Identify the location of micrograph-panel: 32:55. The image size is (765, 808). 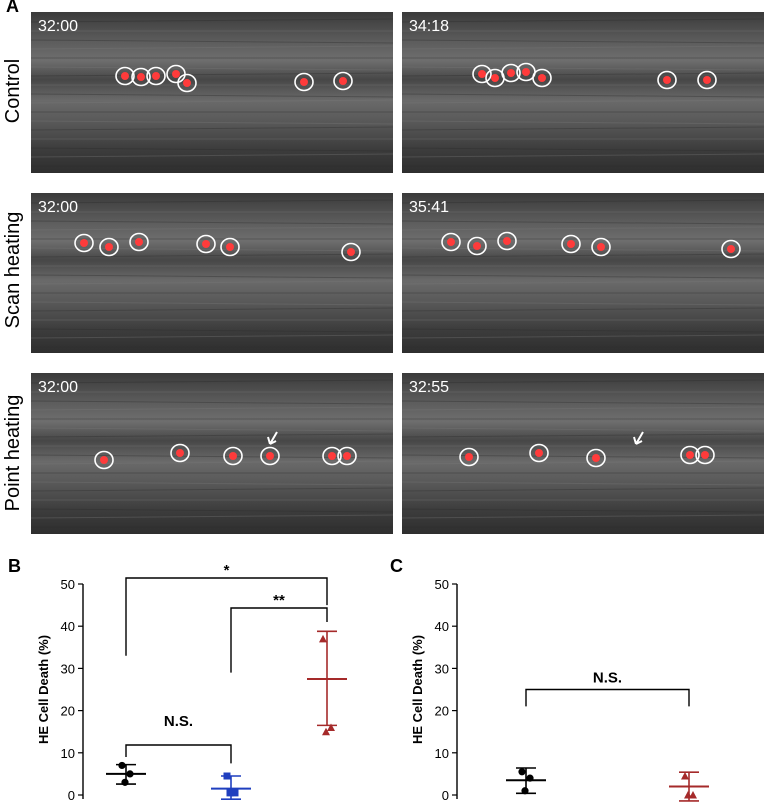
(583, 453).